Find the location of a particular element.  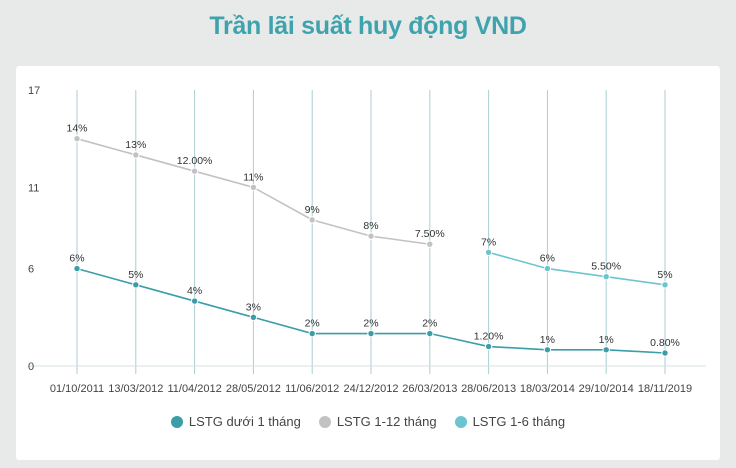

x-tick-label: 28/05/2012 is located at coordinates (253, 389).